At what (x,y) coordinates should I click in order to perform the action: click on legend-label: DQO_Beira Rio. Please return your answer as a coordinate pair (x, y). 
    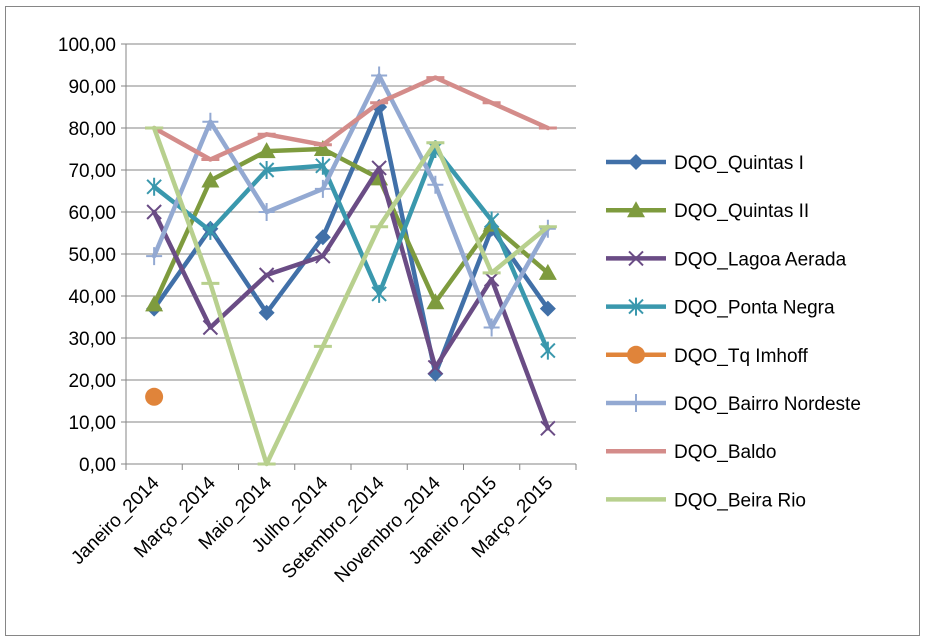
    Looking at the image, I should click on (740, 500).